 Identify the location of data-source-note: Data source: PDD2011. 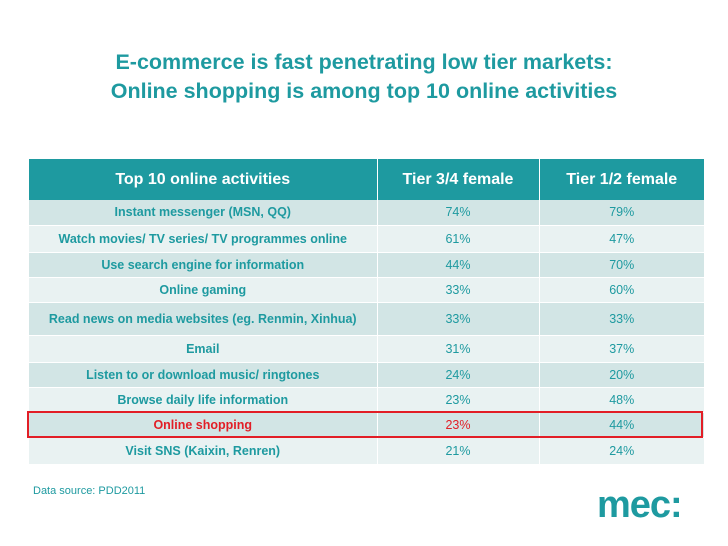
(89, 491).